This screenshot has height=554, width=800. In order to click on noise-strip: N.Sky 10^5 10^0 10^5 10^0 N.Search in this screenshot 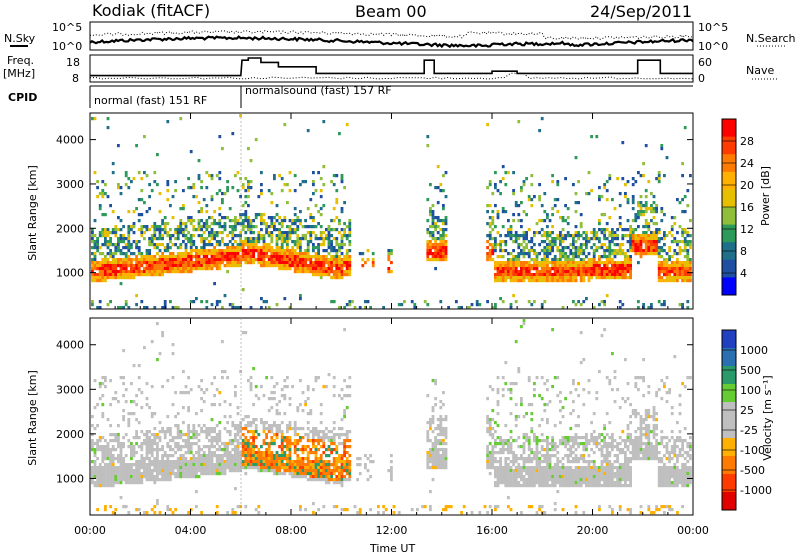, I will do `click(400, 37)`.